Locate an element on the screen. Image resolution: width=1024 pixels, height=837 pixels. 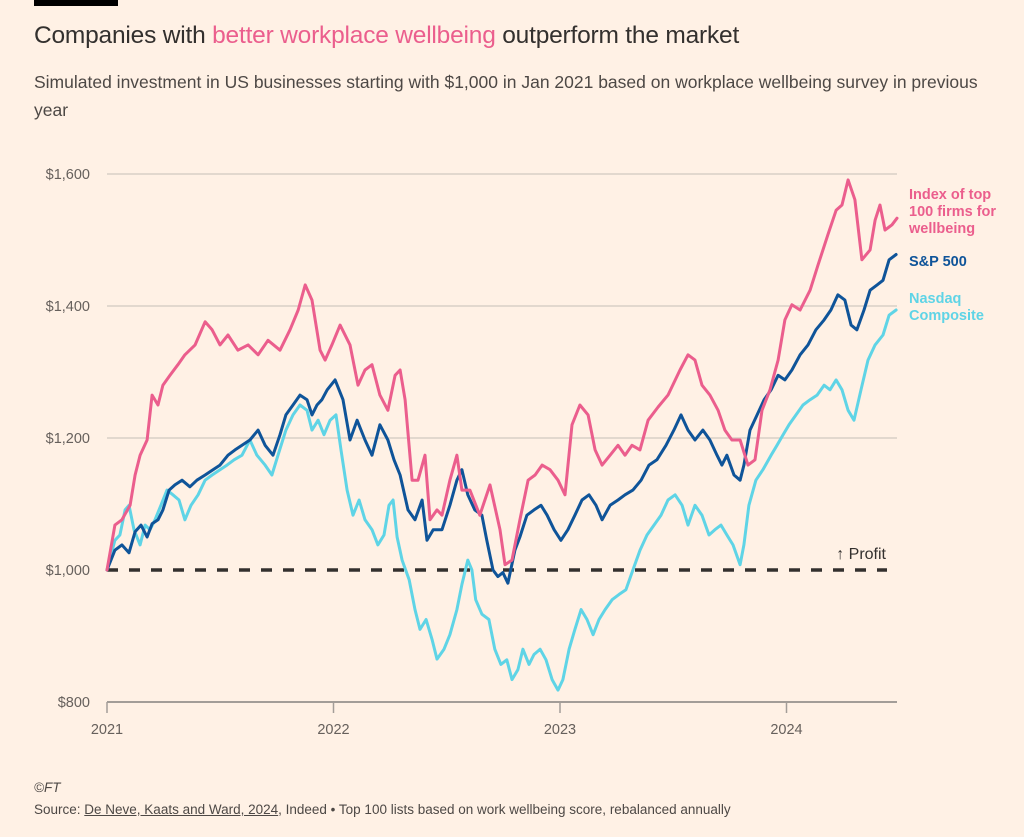
source-link: De Neve, Kaats and Ward, 2024 is located at coordinates (181, 809).